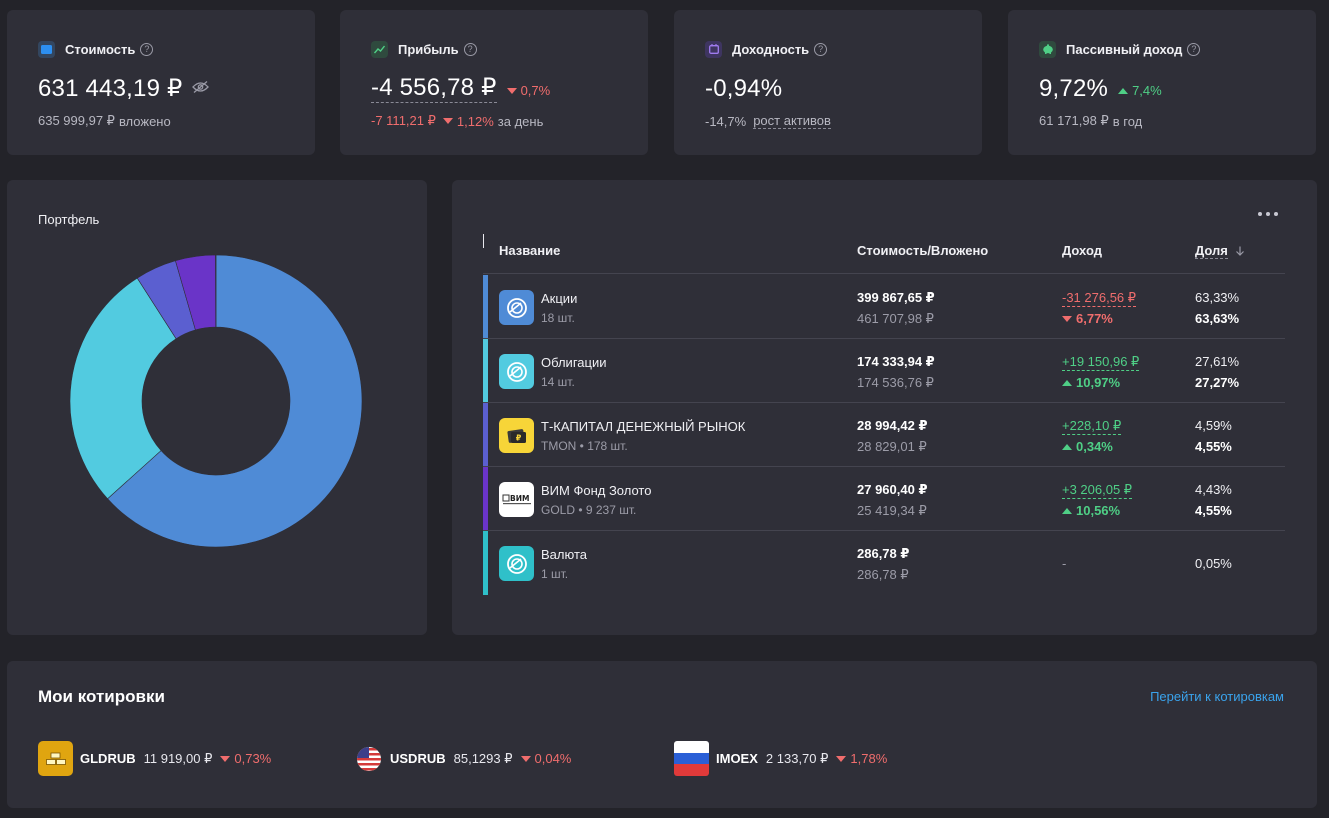 The height and width of the screenshot is (818, 1329). I want to click on quote-change: 1,78%, so click(861, 758).